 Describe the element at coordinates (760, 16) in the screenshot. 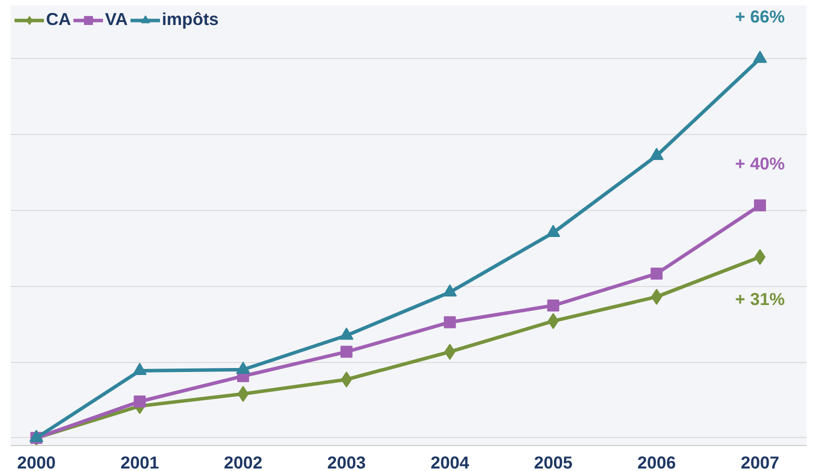

I see `annotation: + 66%` at that location.